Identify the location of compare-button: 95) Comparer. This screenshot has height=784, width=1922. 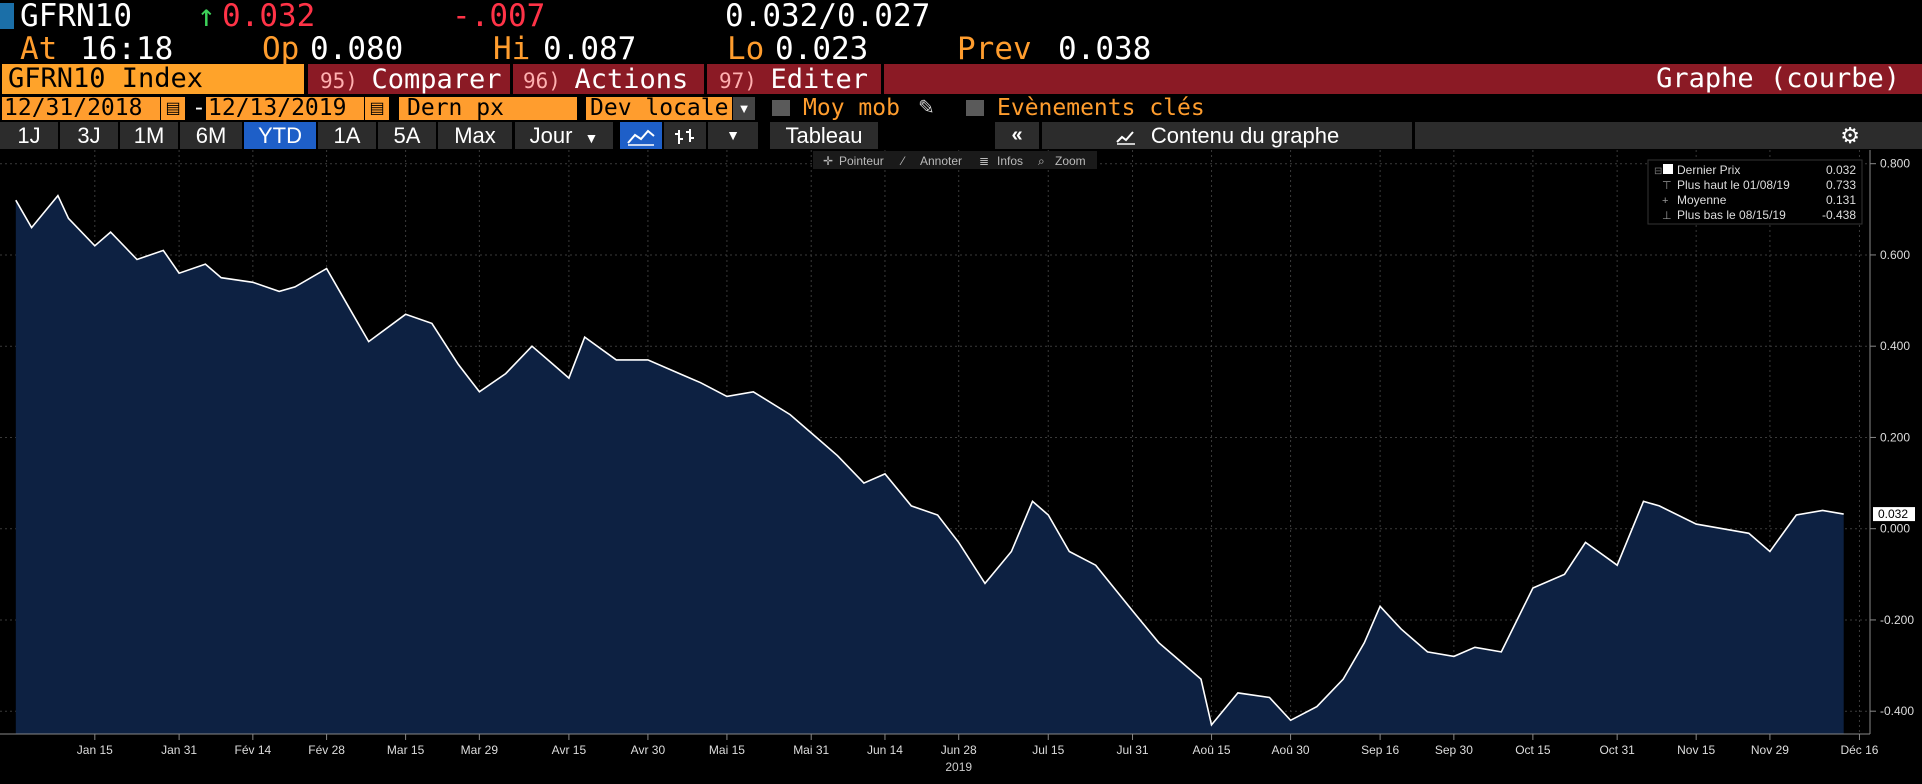
(409, 79).